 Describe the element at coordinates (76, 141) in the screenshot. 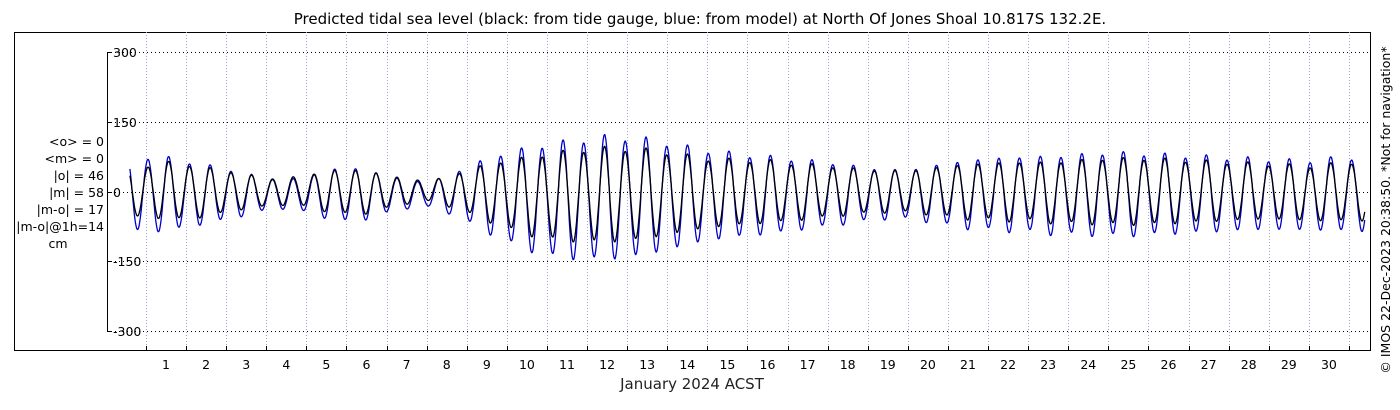

I see `stat-line: <o> = 0` at that location.